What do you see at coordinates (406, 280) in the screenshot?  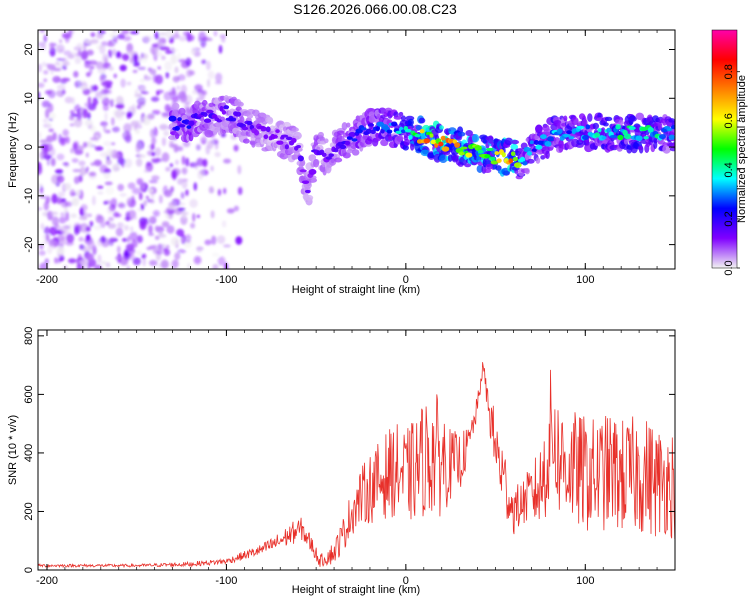 I see `spectrogram-x-tick-label: 0` at bounding box center [406, 280].